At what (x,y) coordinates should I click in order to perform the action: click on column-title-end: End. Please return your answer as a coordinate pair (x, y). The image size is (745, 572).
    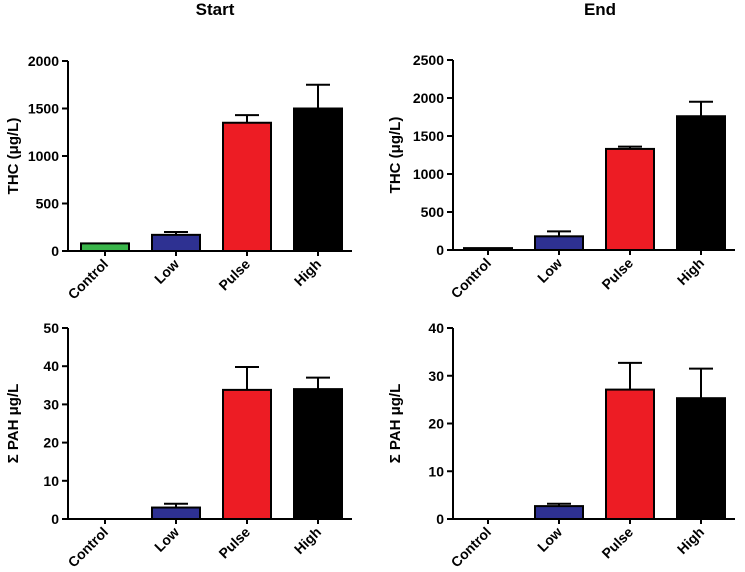
    Looking at the image, I should click on (600, 9).